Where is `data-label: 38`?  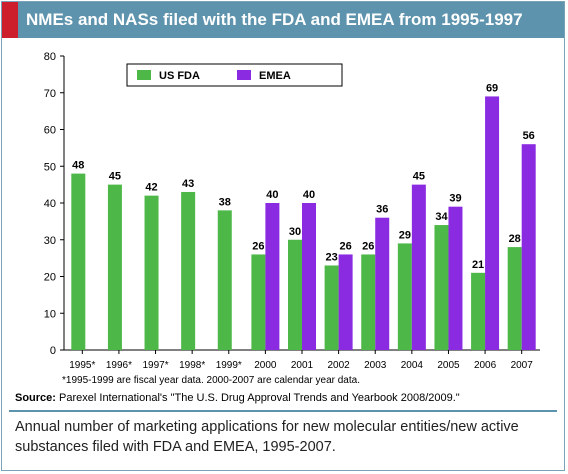 data-label: 38 is located at coordinates (225, 202).